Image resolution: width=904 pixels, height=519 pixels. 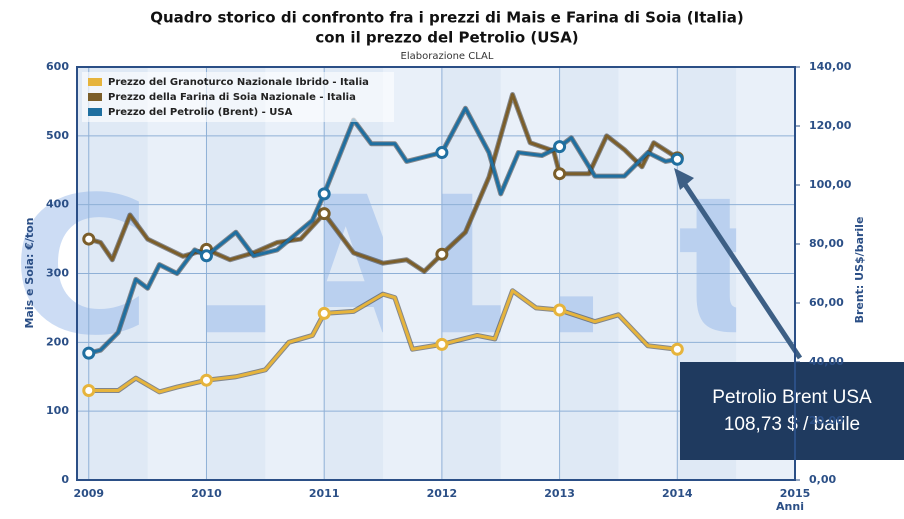 What do you see at coordinates (324, 493) in the screenshot?
I see `x-tick-label: 2011` at bounding box center [324, 493].